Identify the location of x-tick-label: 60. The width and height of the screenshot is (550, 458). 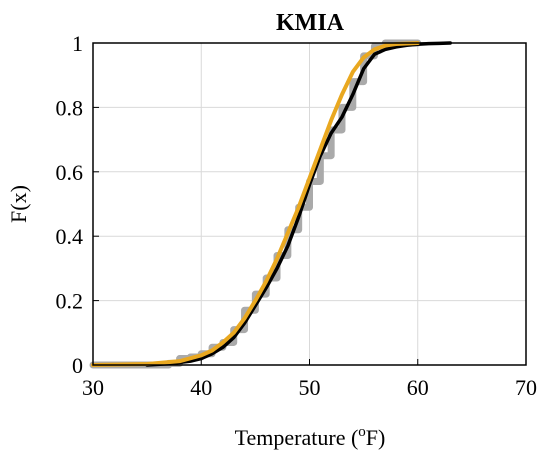
(418, 387).